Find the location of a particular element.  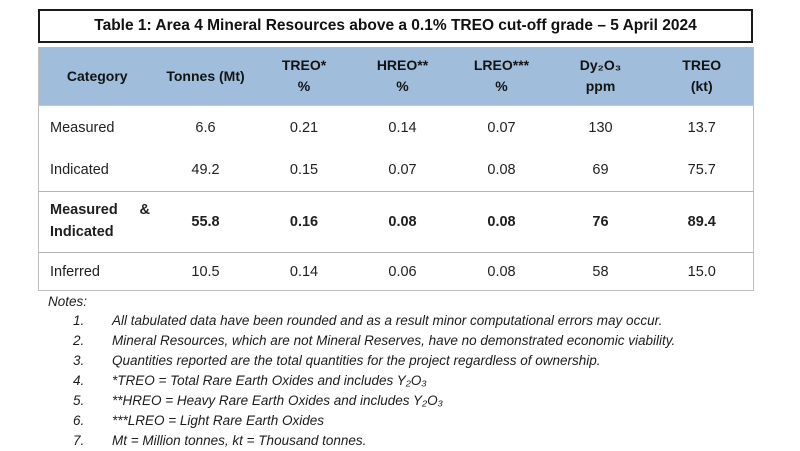

note-number: 2. is located at coordinates (79, 340).